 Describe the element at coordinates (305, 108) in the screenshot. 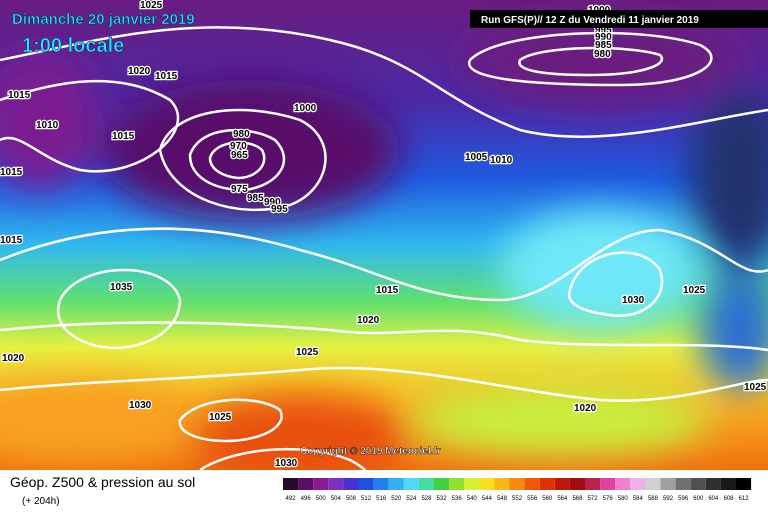

I see `isobar-label: 1000` at that location.